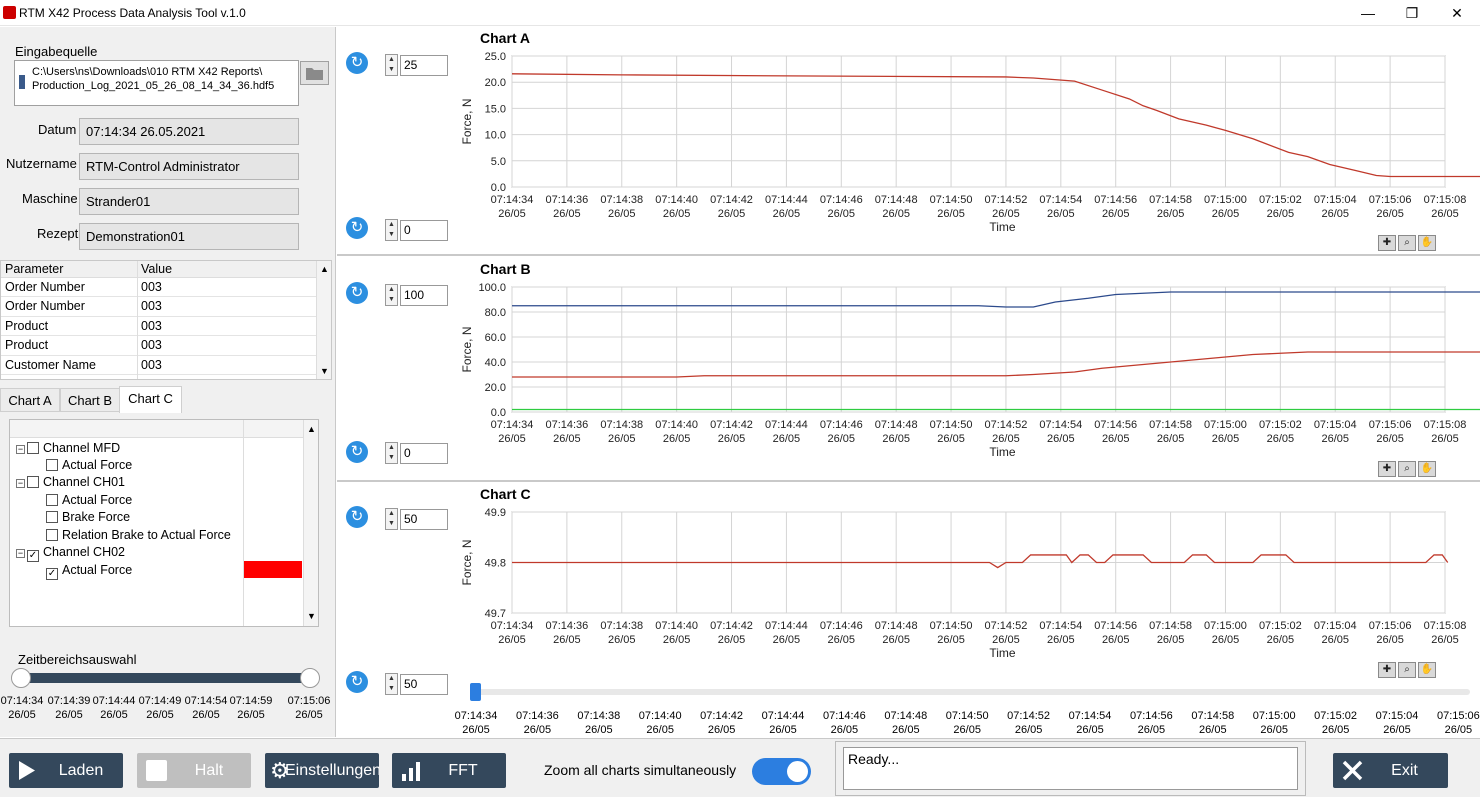  Describe the element at coordinates (164, 429) in the screenshot. I see `tree-header` at that location.